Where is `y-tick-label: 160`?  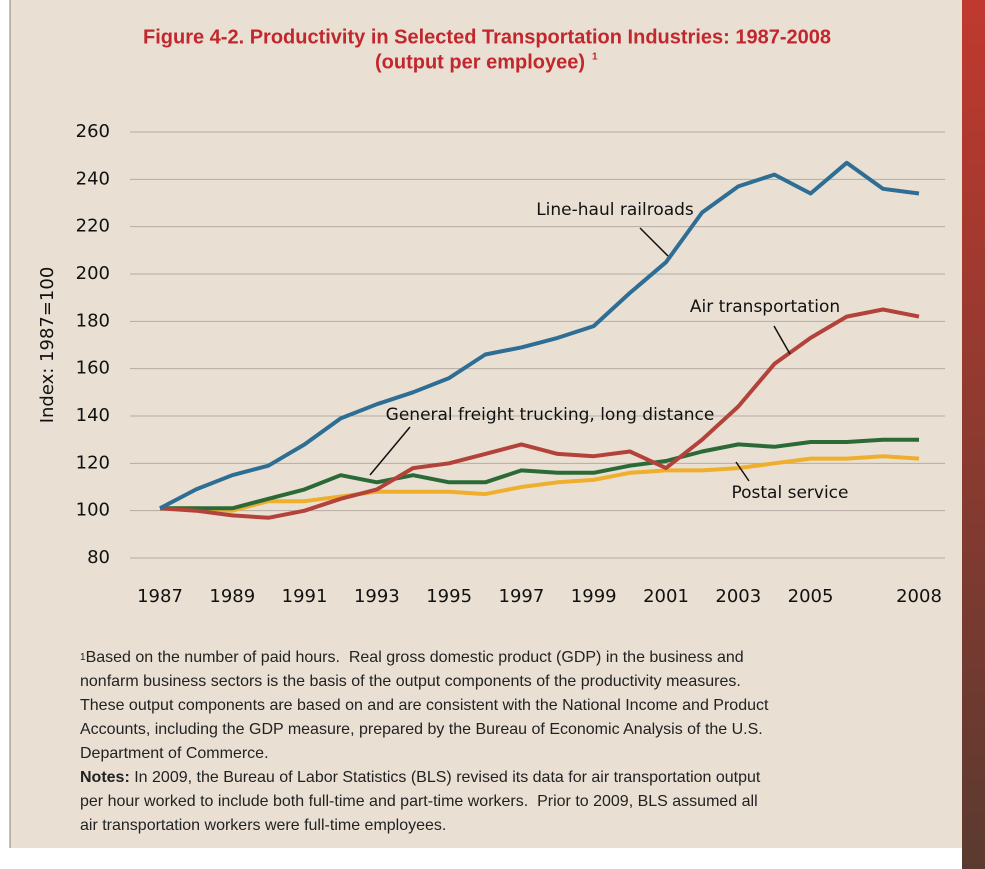 y-tick-label: 160 is located at coordinates (93, 368).